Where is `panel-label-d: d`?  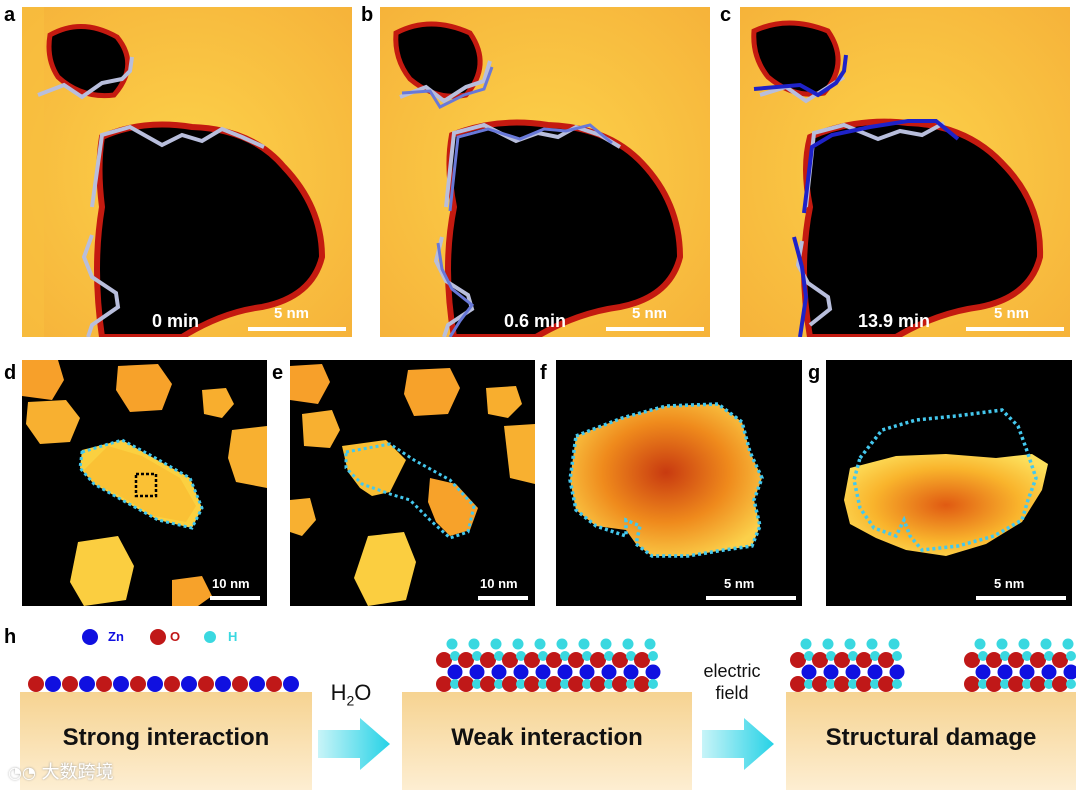
panel-label-d: d is located at coordinates (10, 373).